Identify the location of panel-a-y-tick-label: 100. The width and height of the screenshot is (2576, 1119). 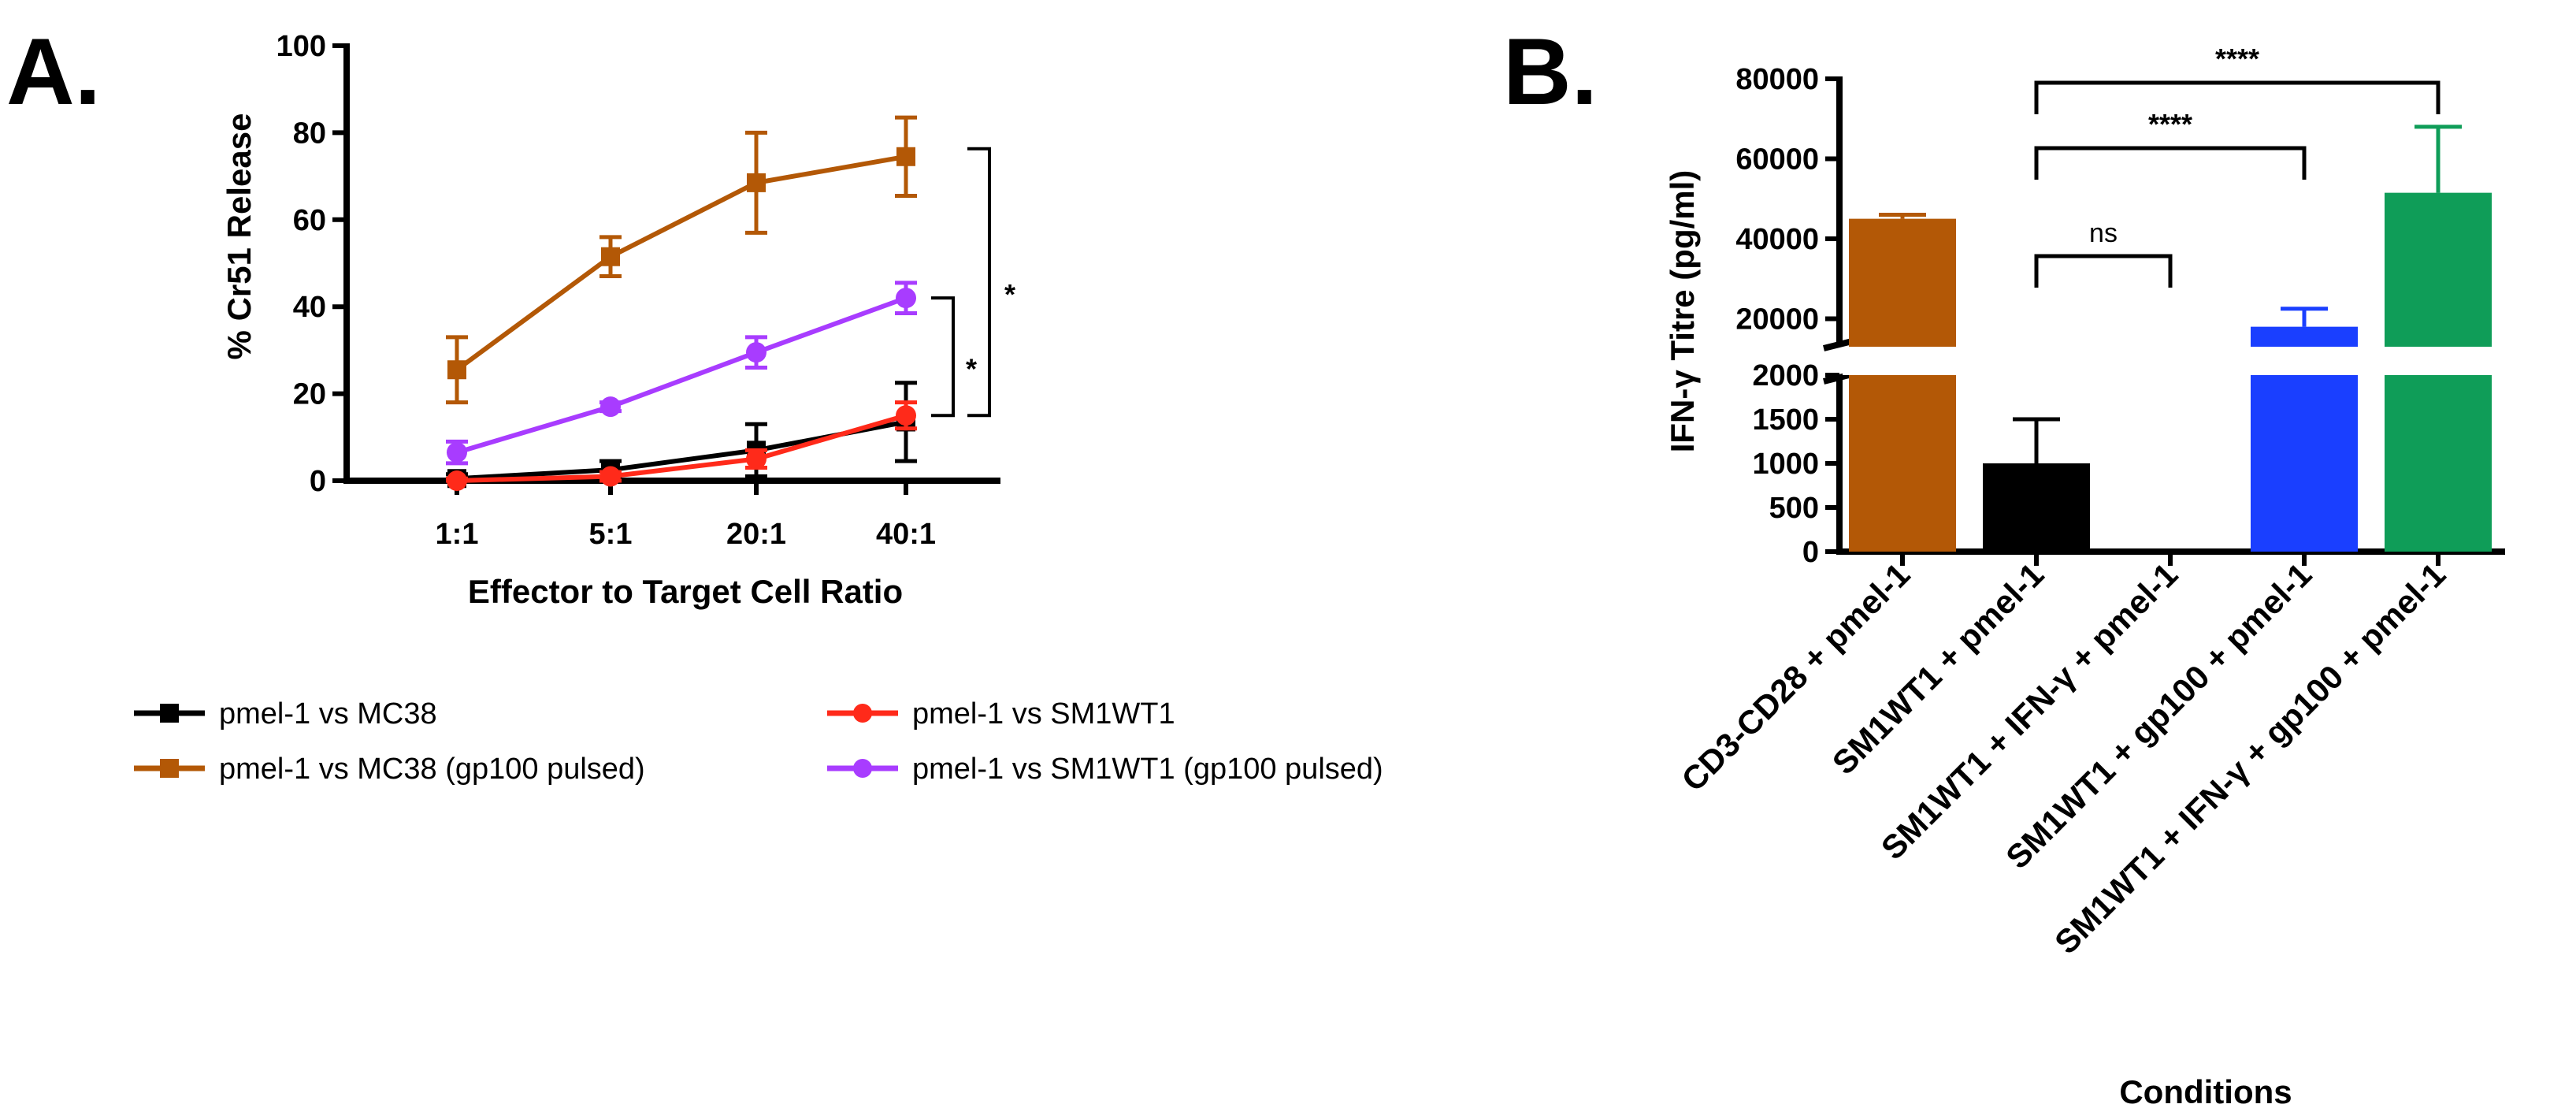
(301, 46).